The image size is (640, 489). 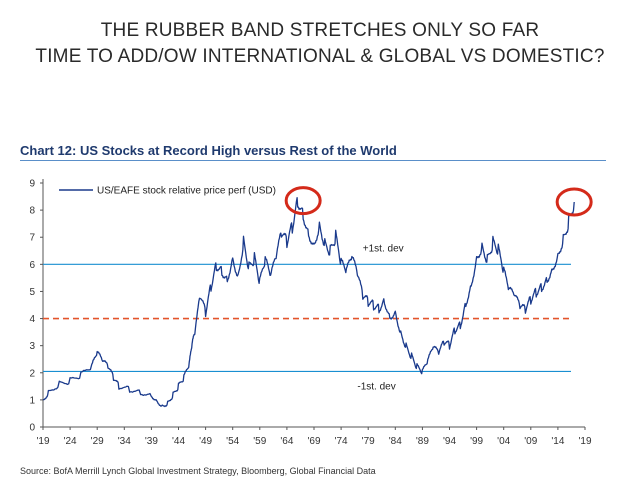 I want to click on x-tick-label: '39, so click(x=151, y=441).